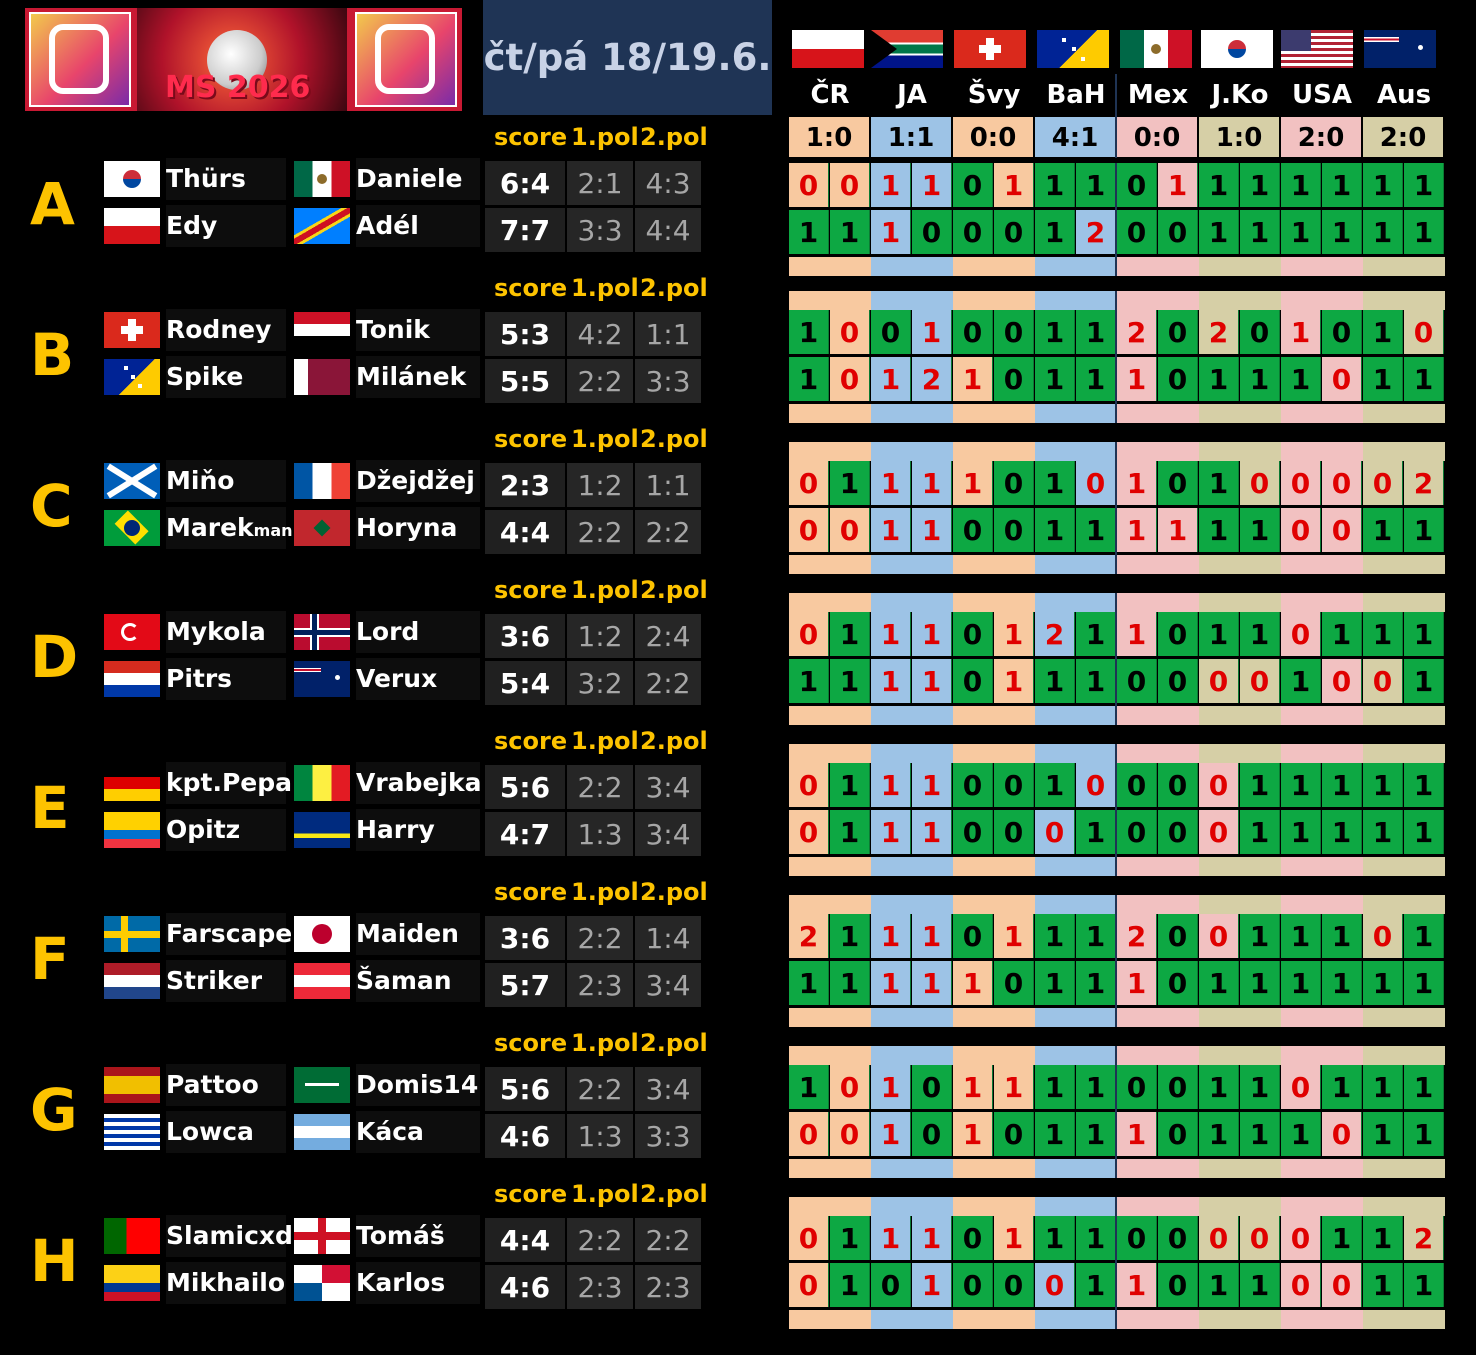 The image size is (1476, 1355). Describe the element at coordinates (668, 787) in the screenshot. I see `second-half-score: 3:4` at that location.